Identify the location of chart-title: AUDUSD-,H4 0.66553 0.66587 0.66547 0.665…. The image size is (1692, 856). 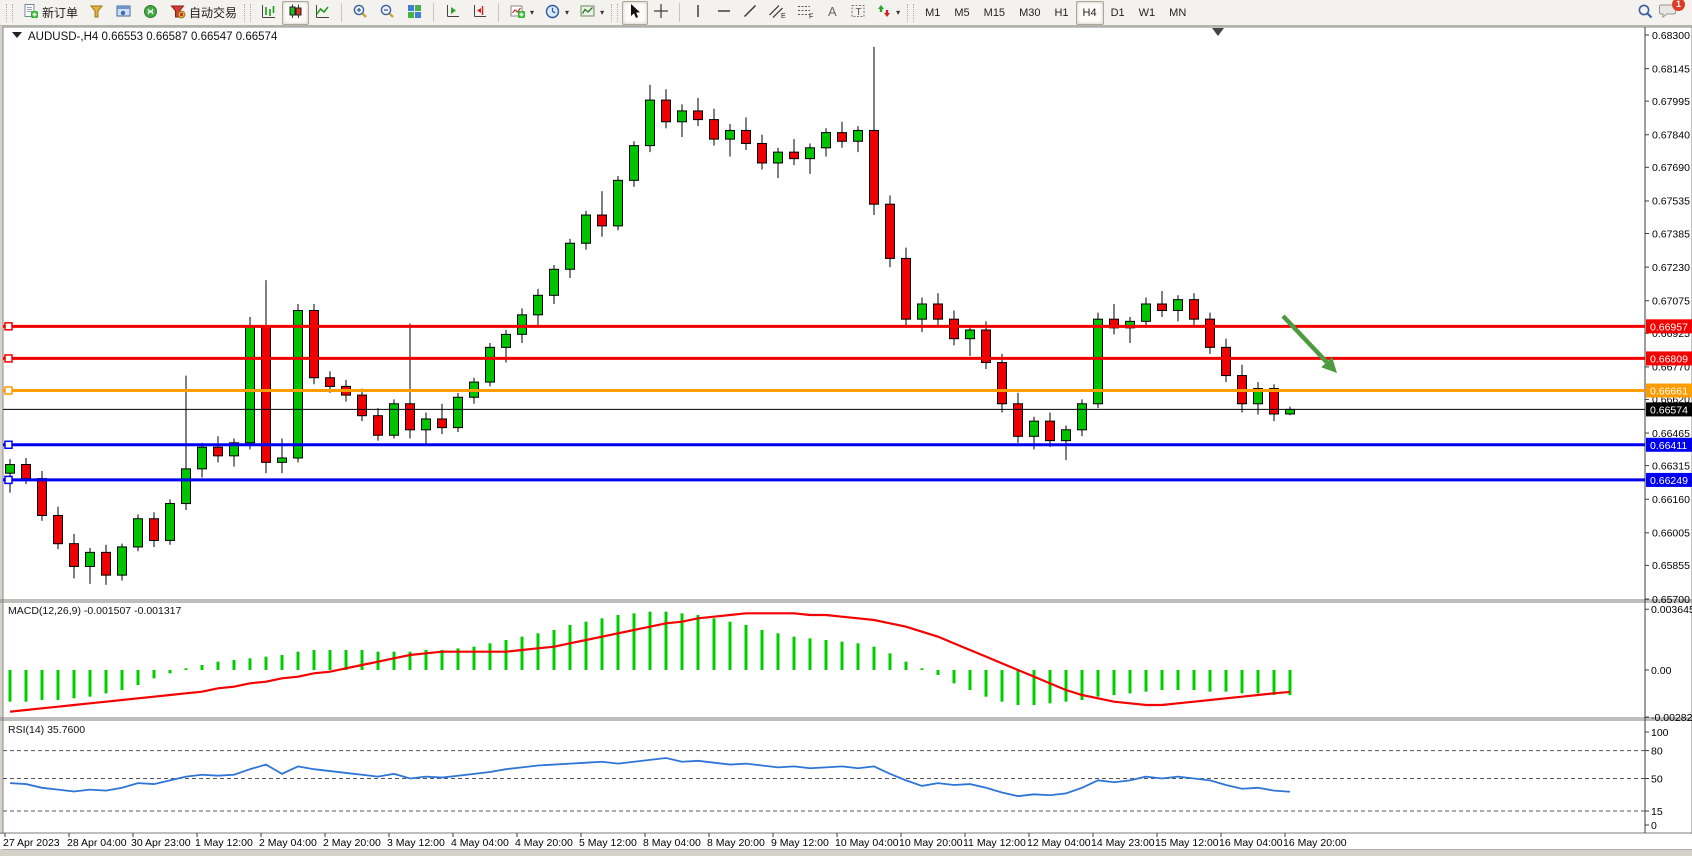
(145, 37).